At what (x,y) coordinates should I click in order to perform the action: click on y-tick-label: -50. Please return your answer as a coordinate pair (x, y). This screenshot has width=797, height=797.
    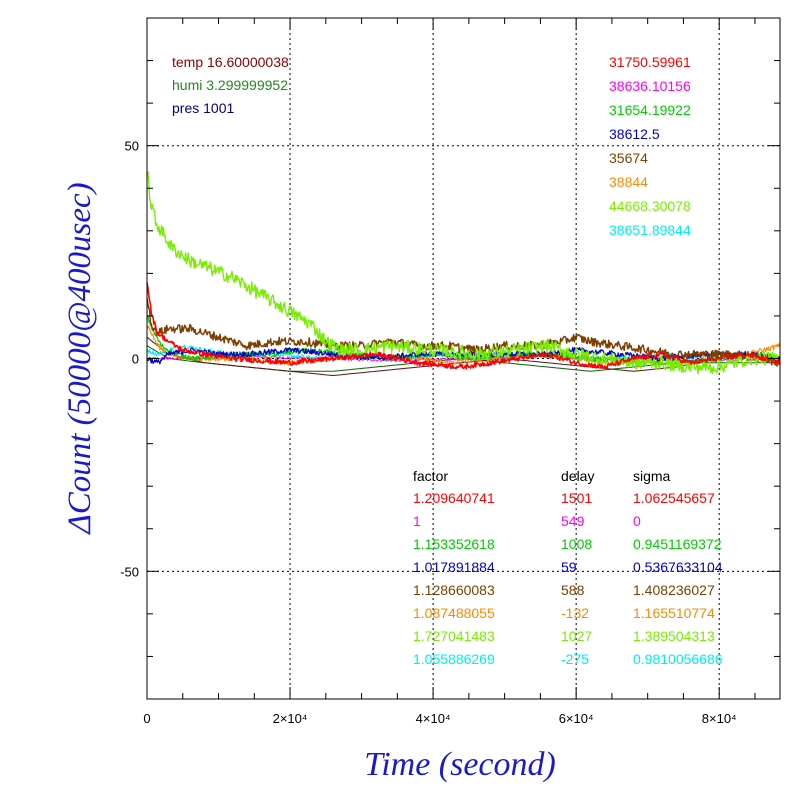
    Looking at the image, I should click on (129, 571).